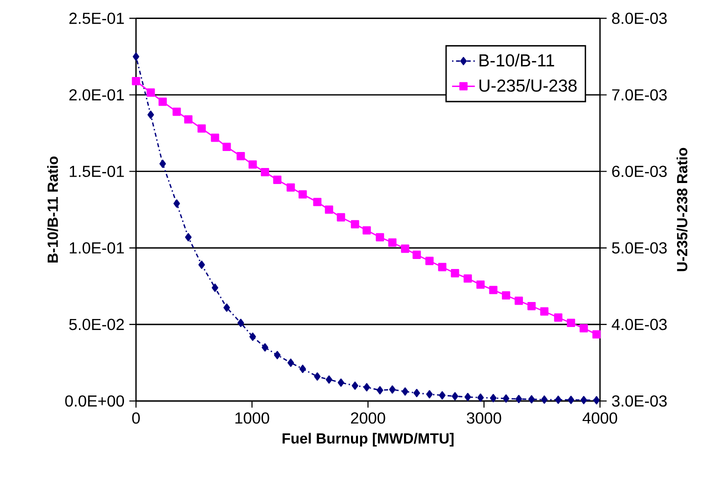 The image size is (725, 481). Describe the element at coordinates (96, 18) in the screenshot. I see `y-tick-label: 2.5E-01` at that location.